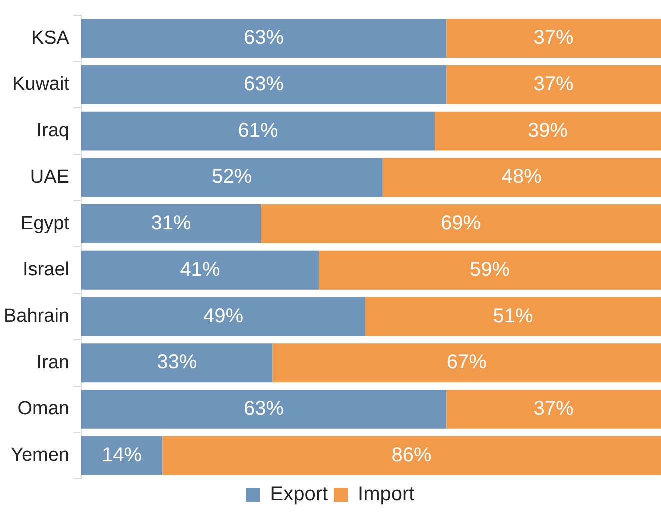 This screenshot has width=661, height=515. Describe the element at coordinates (45, 223) in the screenshot. I see `y-tick-label: Egypt` at that location.